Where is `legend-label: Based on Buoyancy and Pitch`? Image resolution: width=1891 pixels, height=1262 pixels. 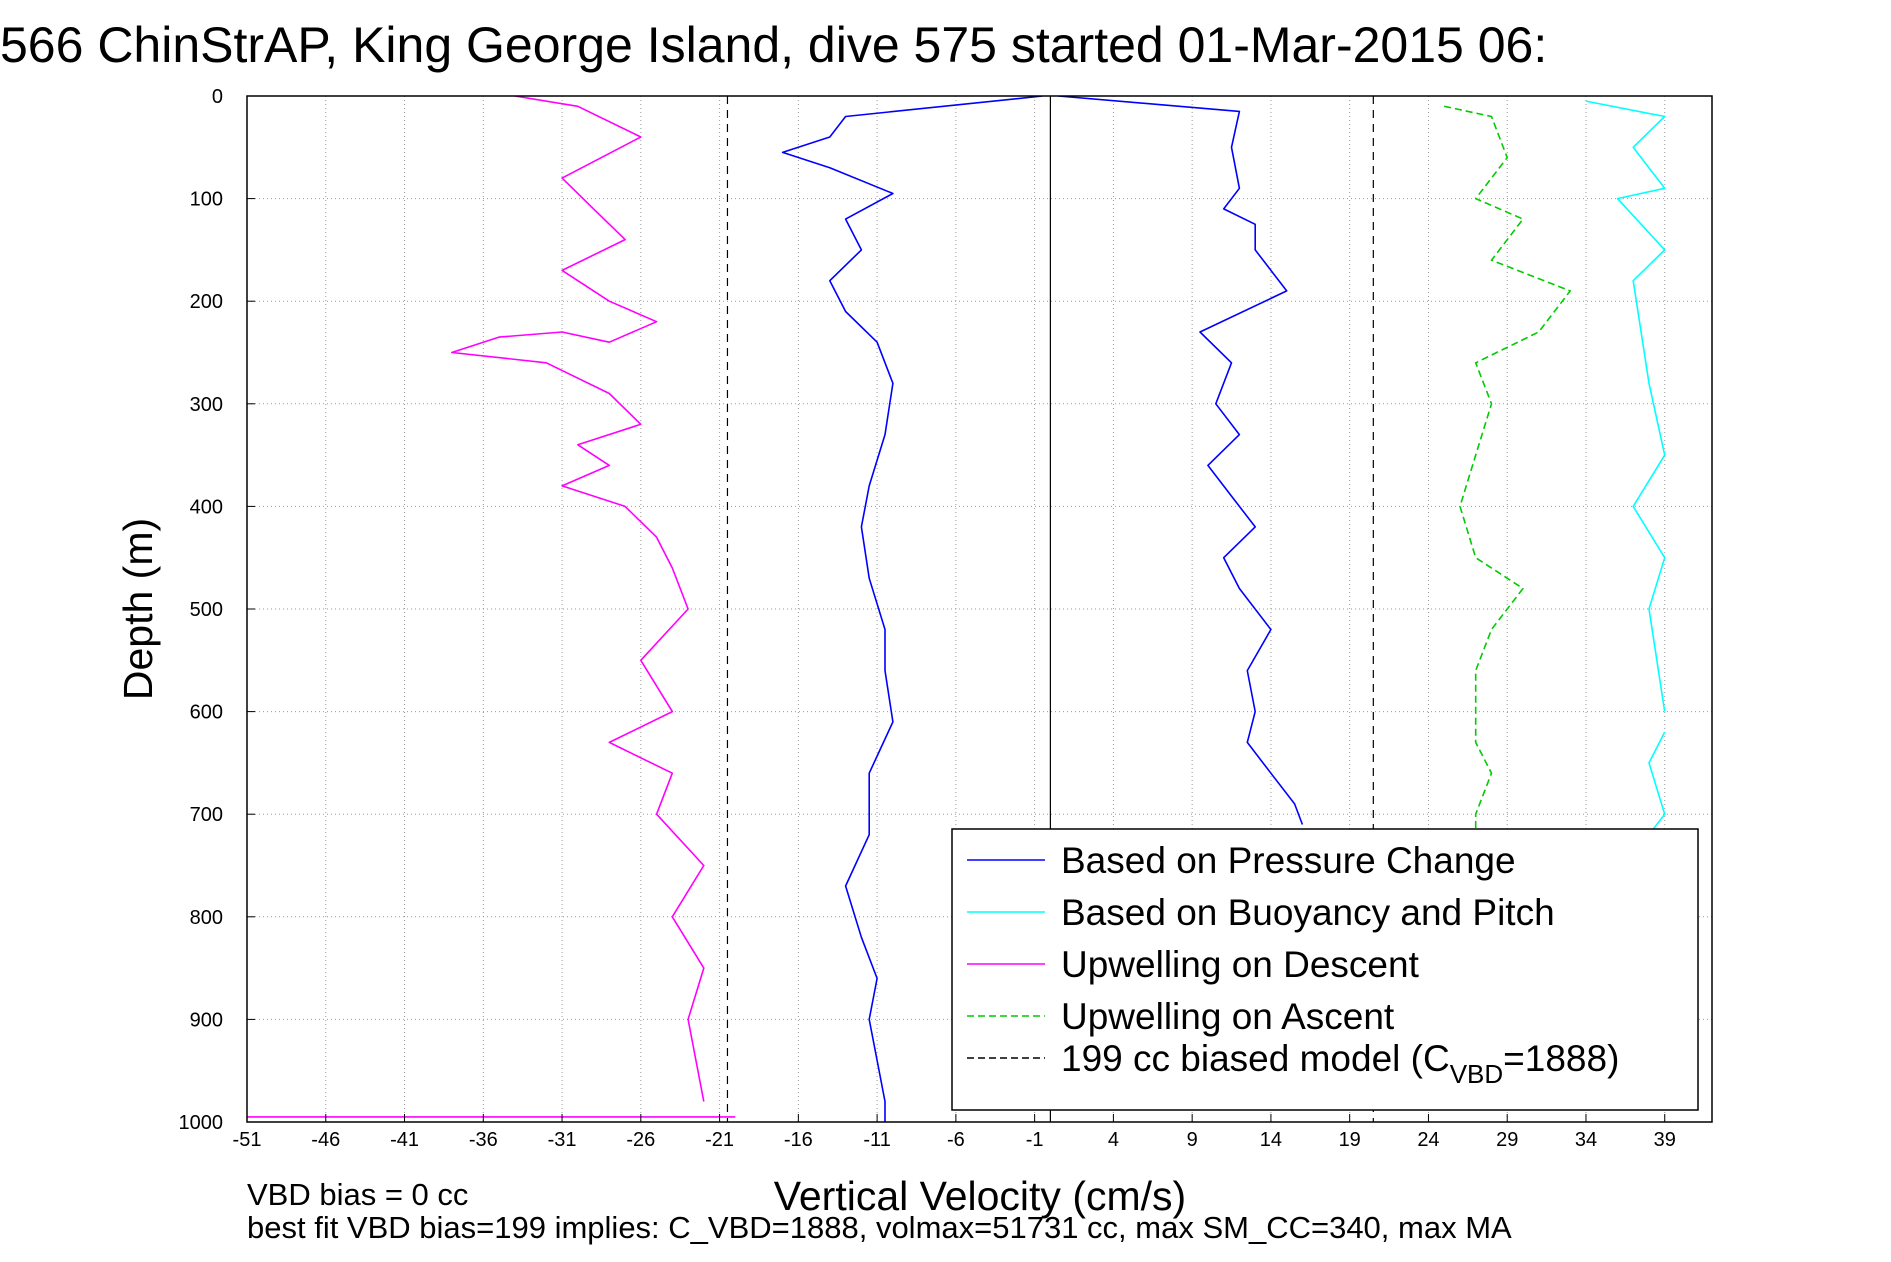 legend-label: Based on Buoyancy and Pitch is located at coordinates (1308, 912).